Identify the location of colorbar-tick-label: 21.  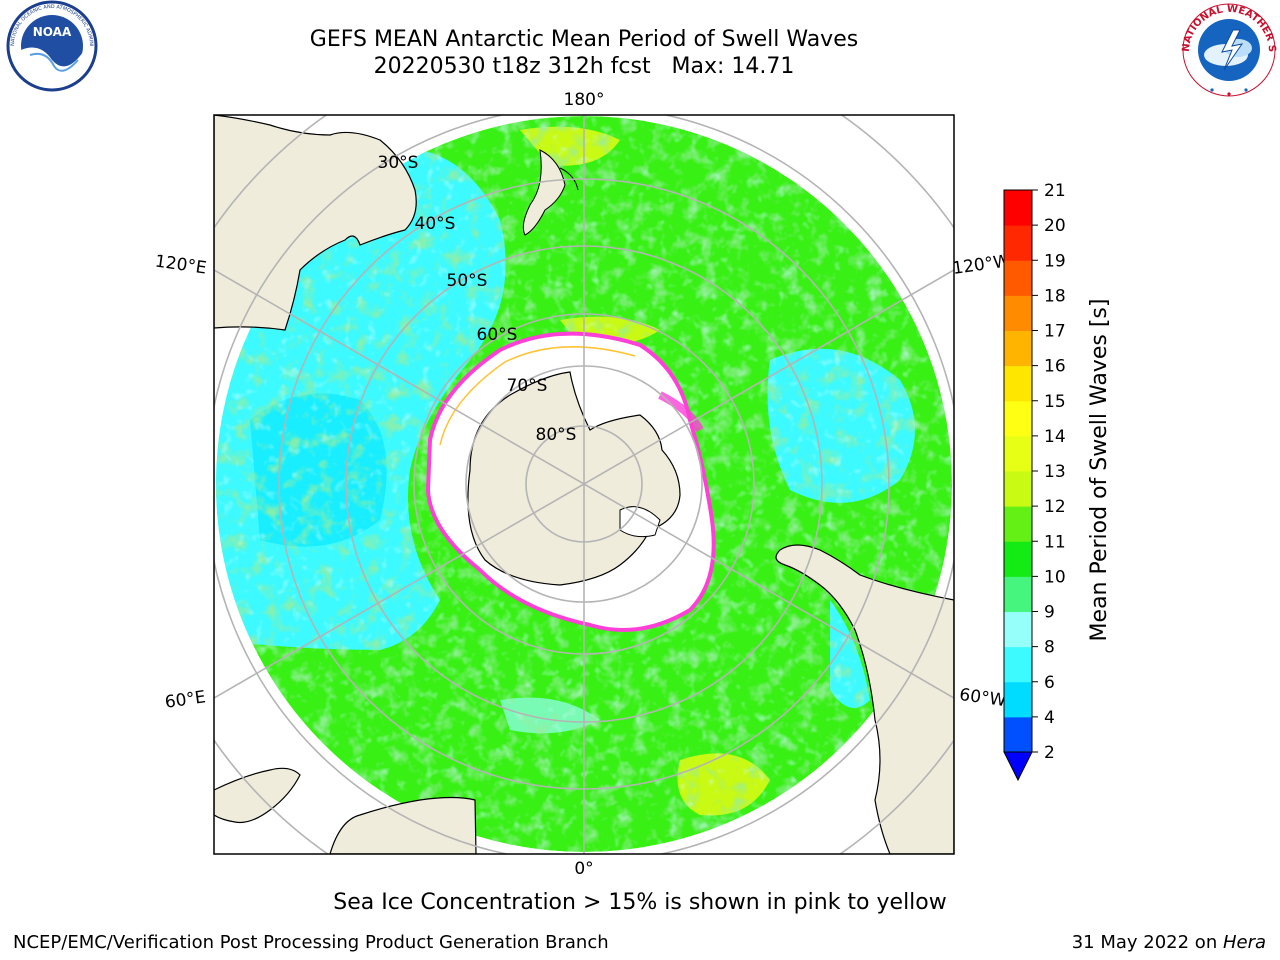
(1055, 191).